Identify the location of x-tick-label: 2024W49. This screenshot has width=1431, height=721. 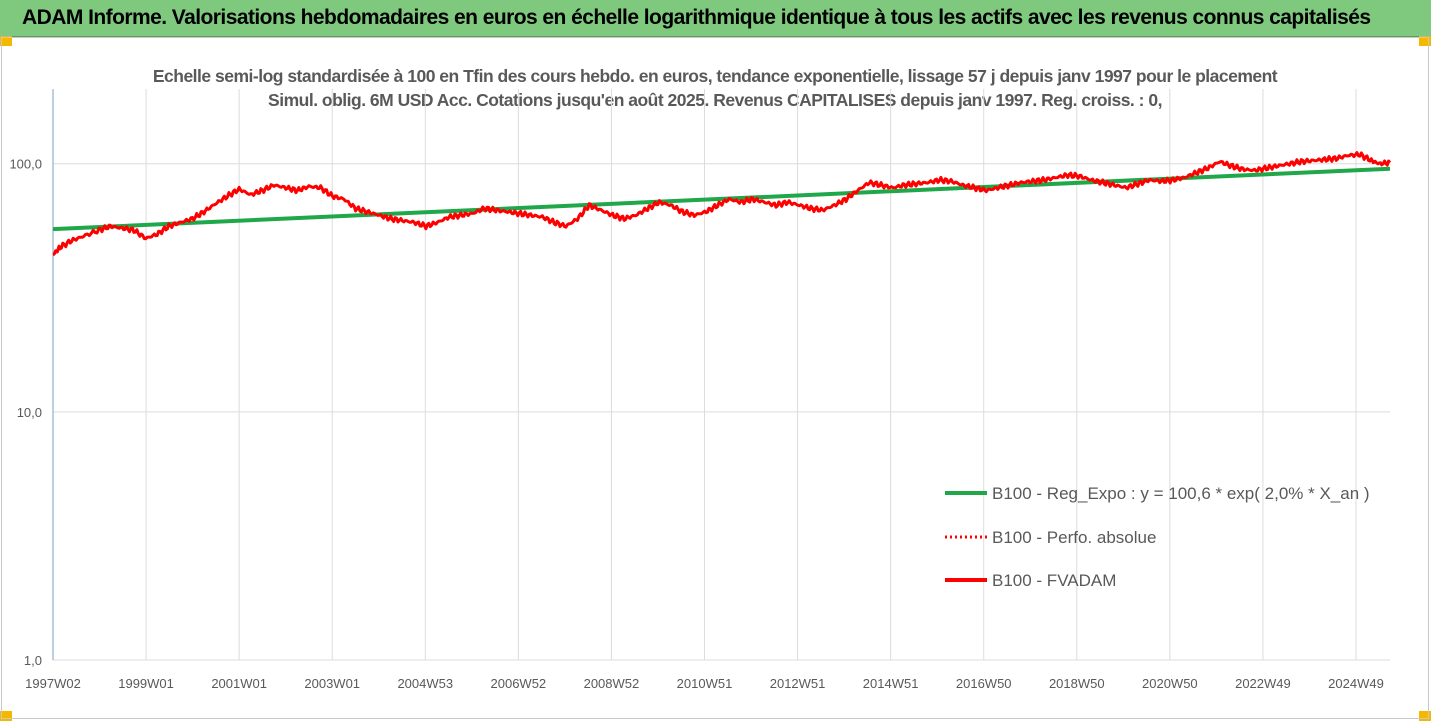
(1356, 683).